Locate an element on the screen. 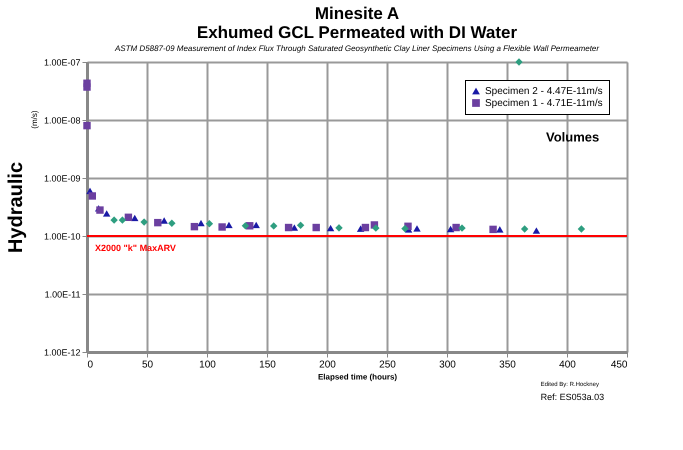 The width and height of the screenshot is (683, 450). annotation: Volumes is located at coordinates (573, 136).